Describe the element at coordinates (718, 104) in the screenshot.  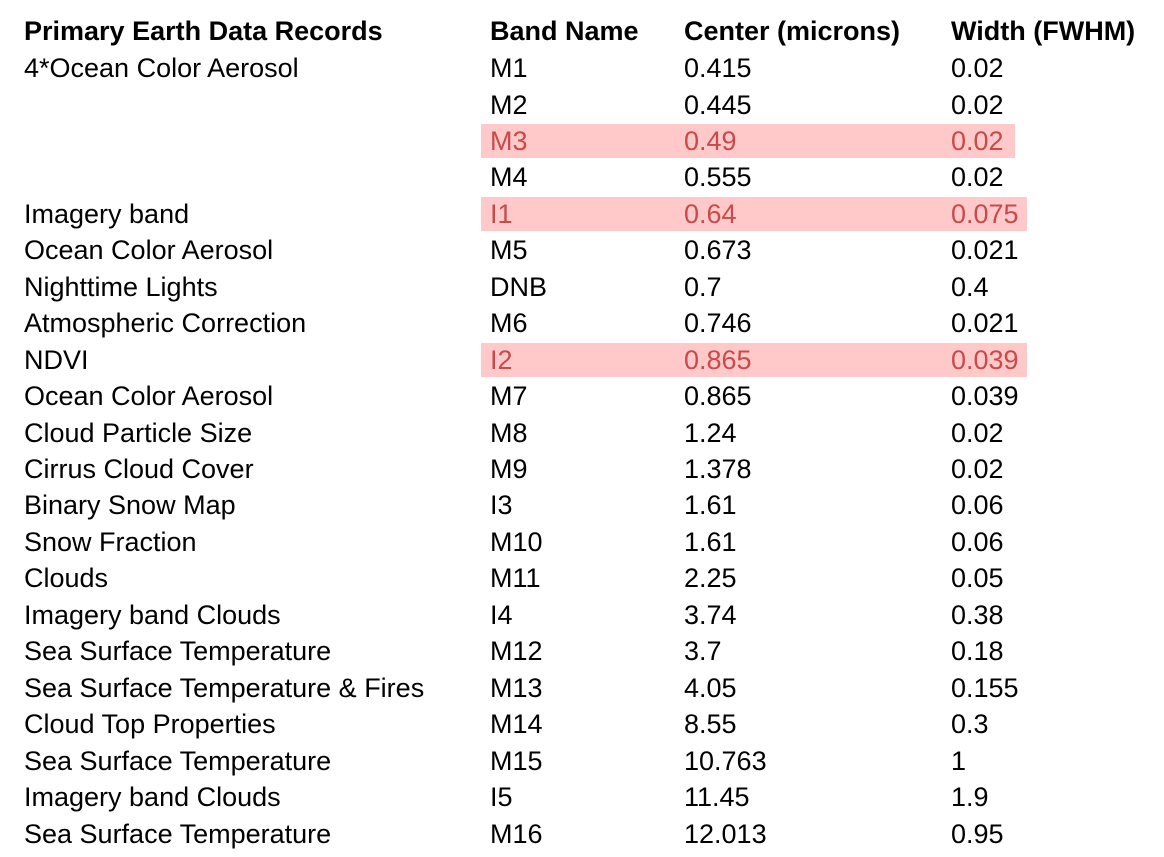
I see `center-cell: 0.445` at that location.